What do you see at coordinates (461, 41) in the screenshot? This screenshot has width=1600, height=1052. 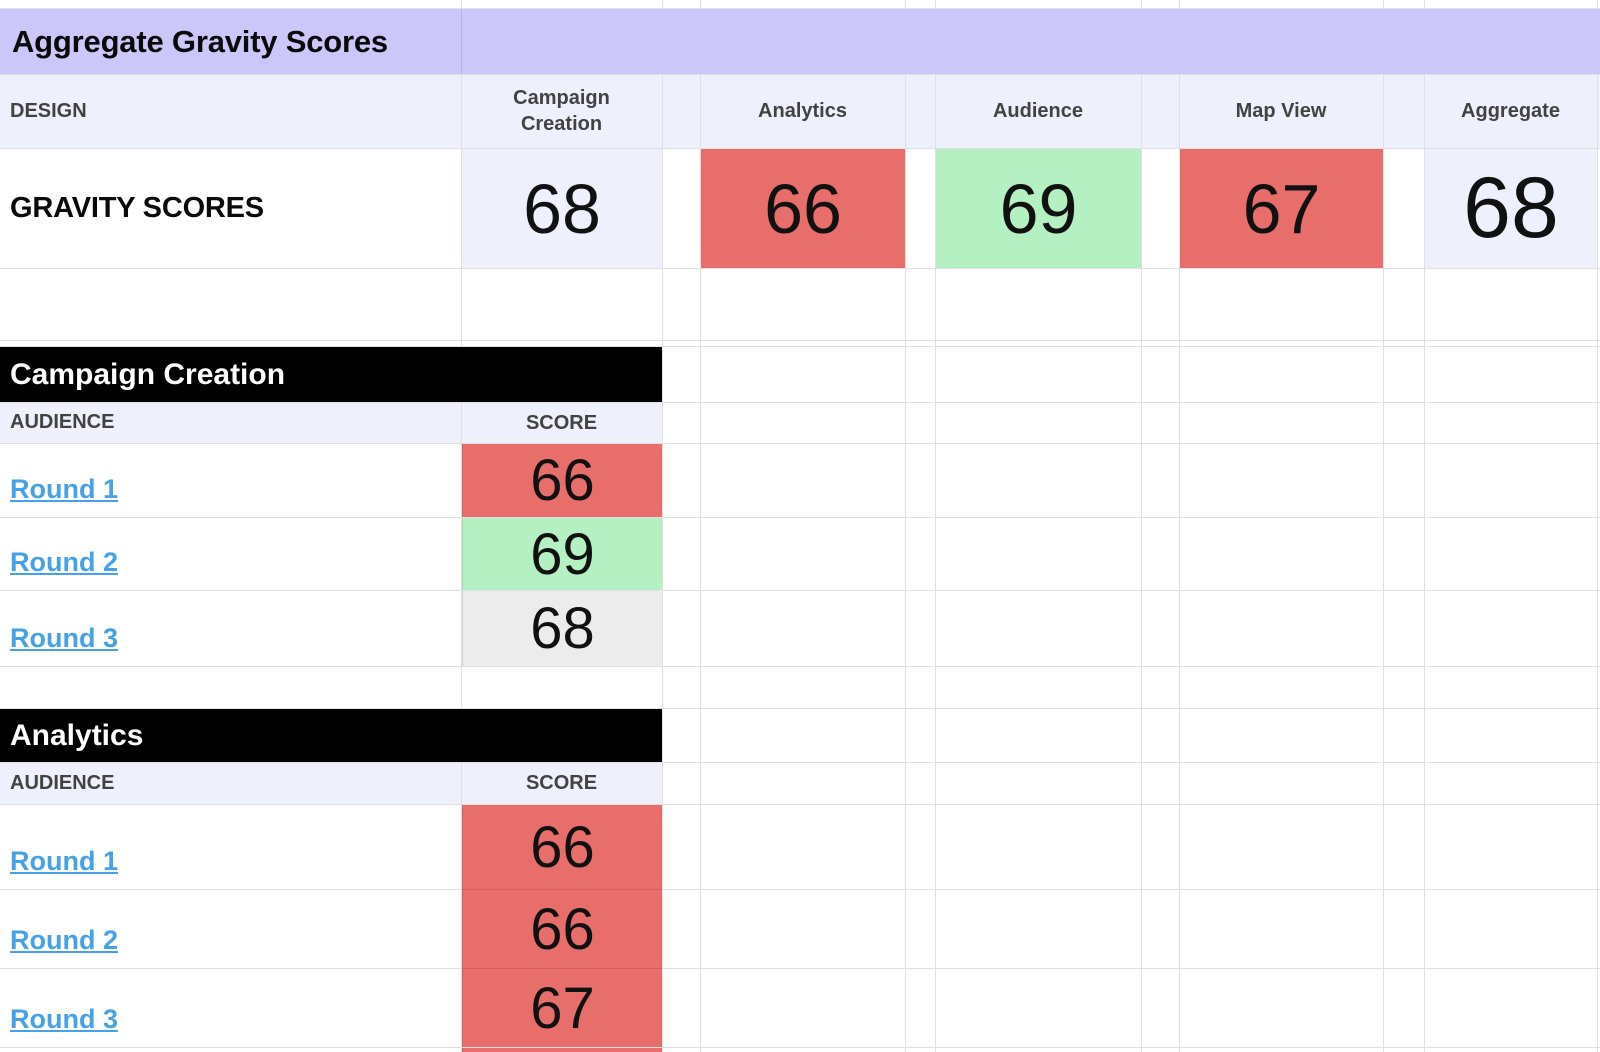 I see `cell-divider` at bounding box center [461, 41].